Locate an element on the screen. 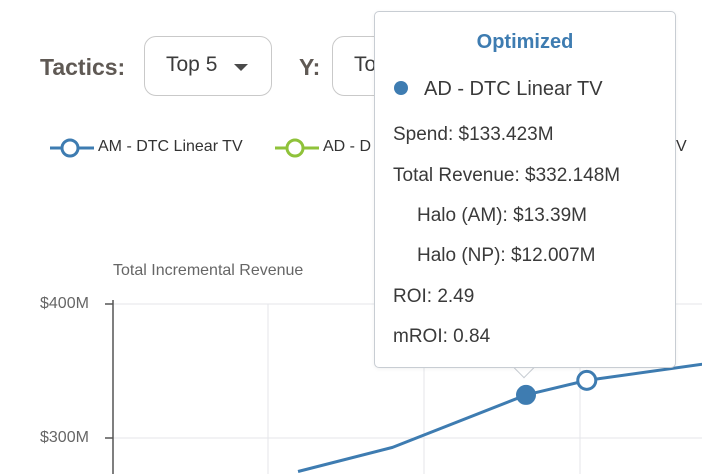 The width and height of the screenshot is (702, 474). tooltip-total-revenue: Total Revenue: $332.148M is located at coordinates (507, 175).